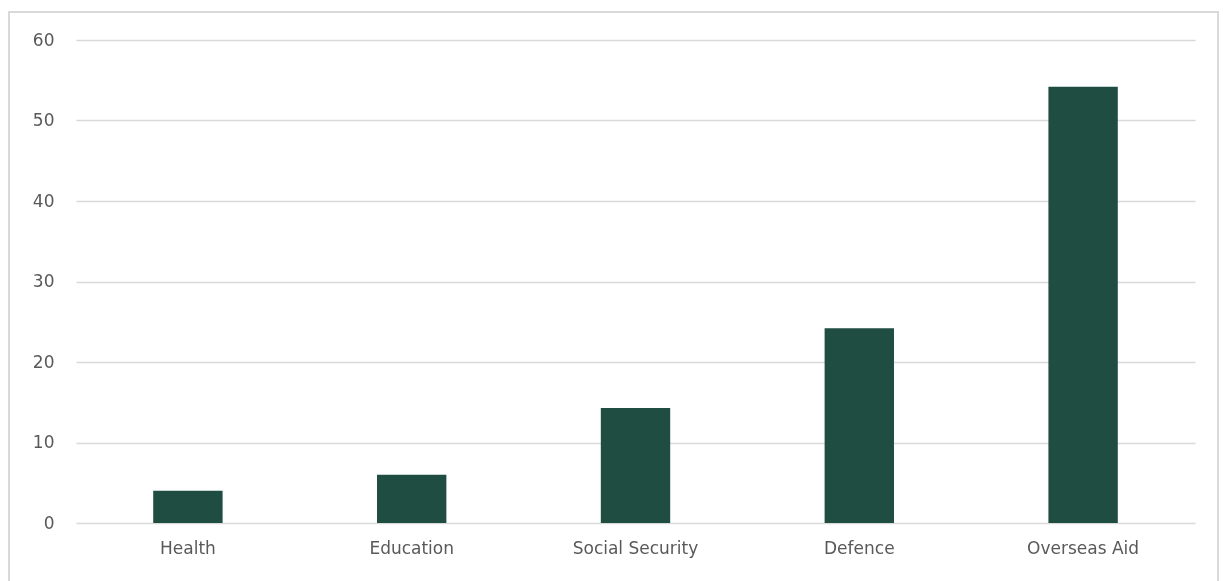 This screenshot has height=581, width=1223. What do you see at coordinates (43, 361) in the screenshot?
I see `y-tick-label: 20` at bounding box center [43, 361].